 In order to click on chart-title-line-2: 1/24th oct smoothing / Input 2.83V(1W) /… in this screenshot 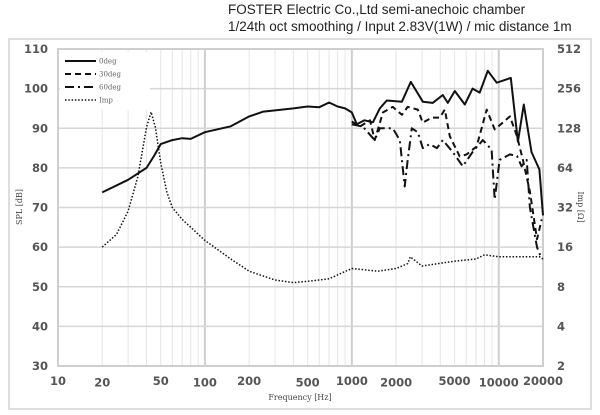, I will do `click(400, 26)`.